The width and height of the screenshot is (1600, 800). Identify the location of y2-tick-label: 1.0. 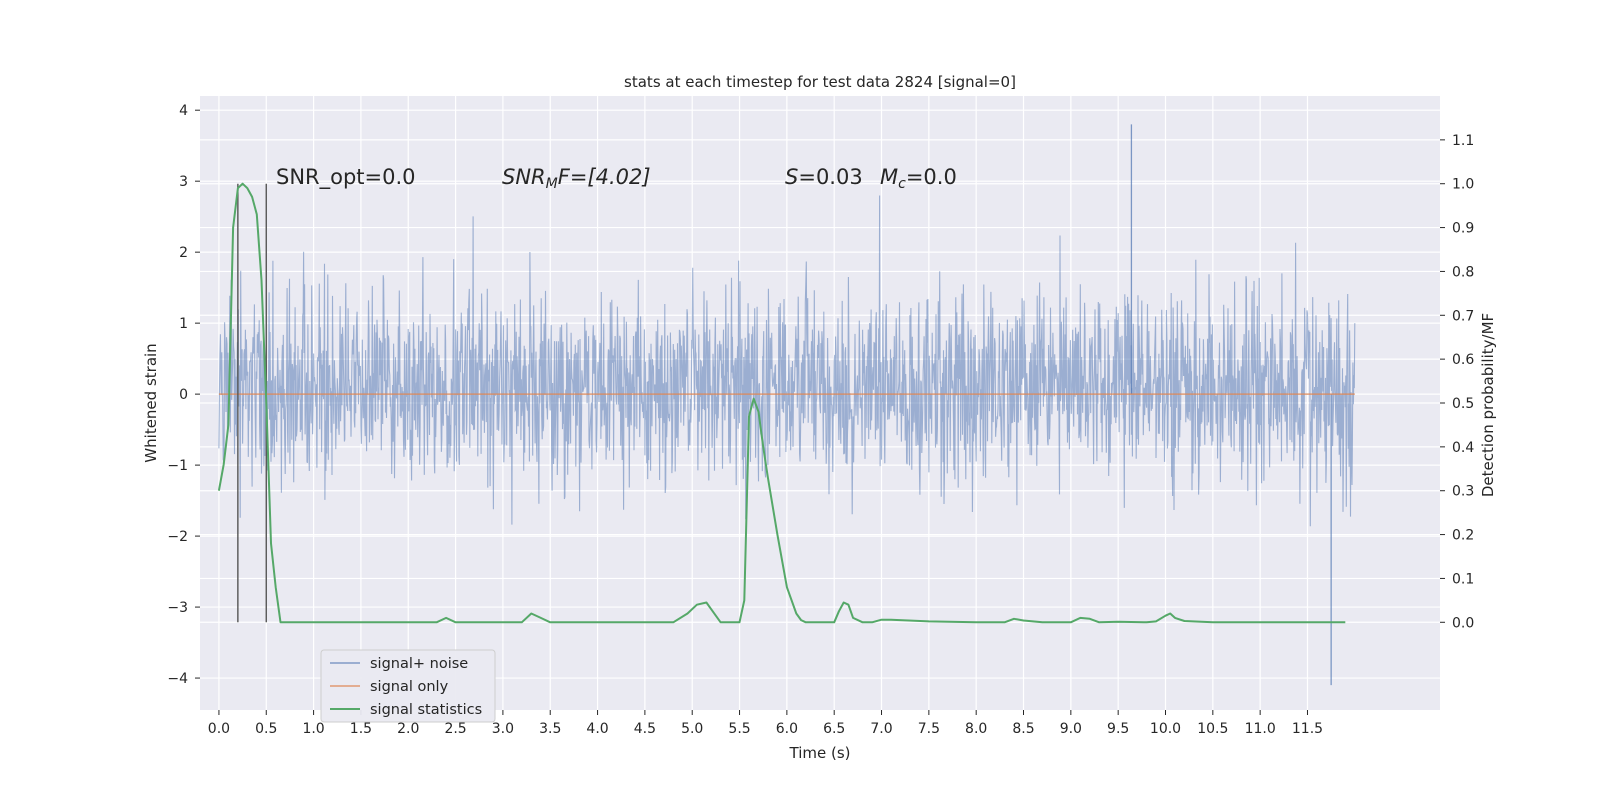
(1463, 185).